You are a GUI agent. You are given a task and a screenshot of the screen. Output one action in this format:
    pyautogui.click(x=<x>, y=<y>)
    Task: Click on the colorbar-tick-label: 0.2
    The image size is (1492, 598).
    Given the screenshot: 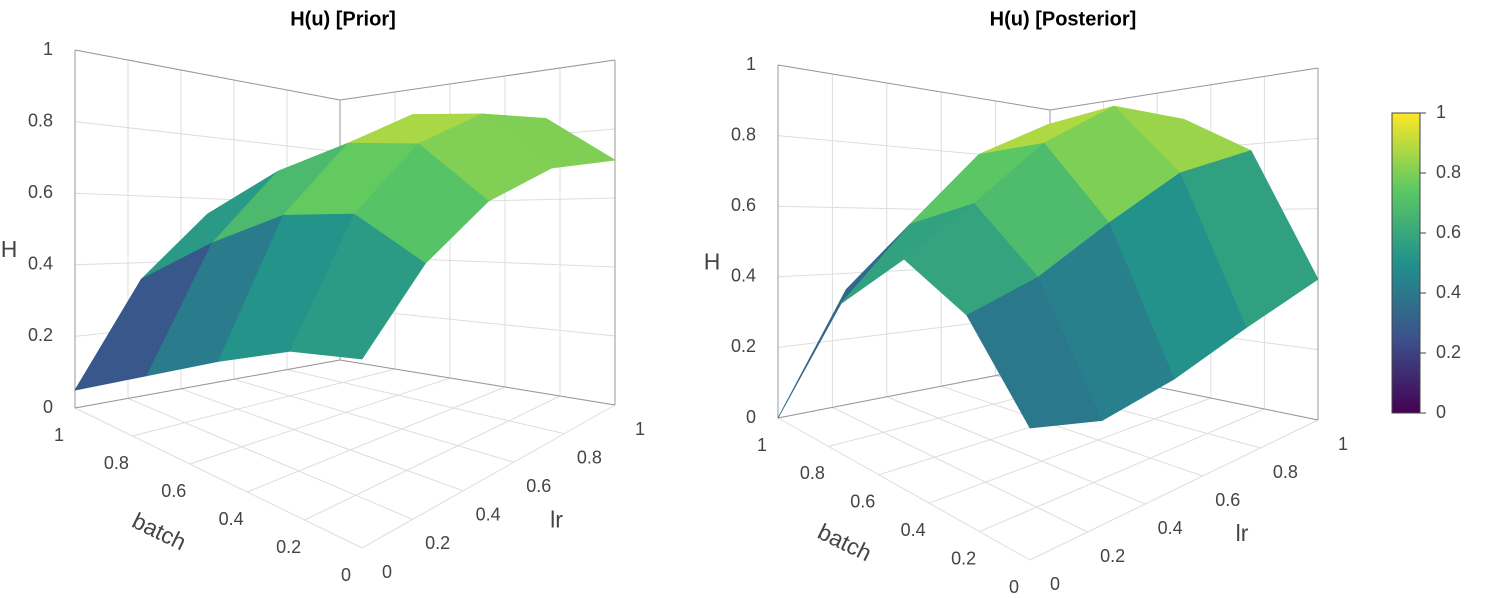 What is the action you would take?
    pyautogui.click(x=1448, y=352)
    